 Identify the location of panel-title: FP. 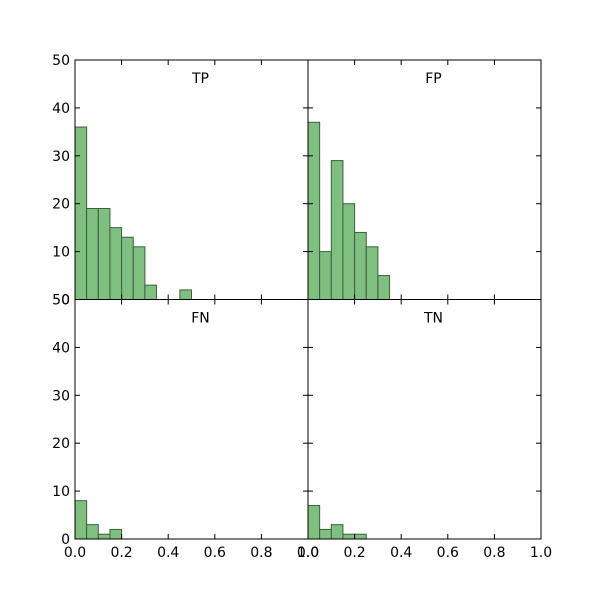
(433, 79).